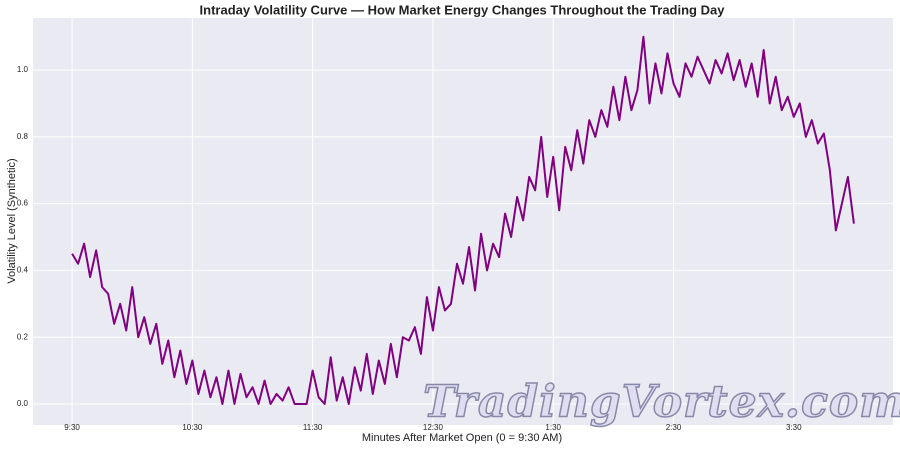 This screenshot has width=900, height=450. What do you see at coordinates (313, 427) in the screenshot?
I see `x-tick-label: 11:30` at bounding box center [313, 427].